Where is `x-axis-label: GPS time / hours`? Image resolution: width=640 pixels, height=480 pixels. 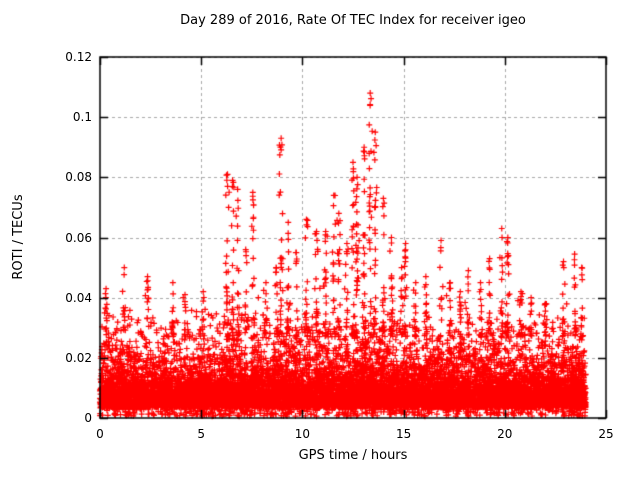 x-axis-label: GPS time / hours is located at coordinates (353, 455).